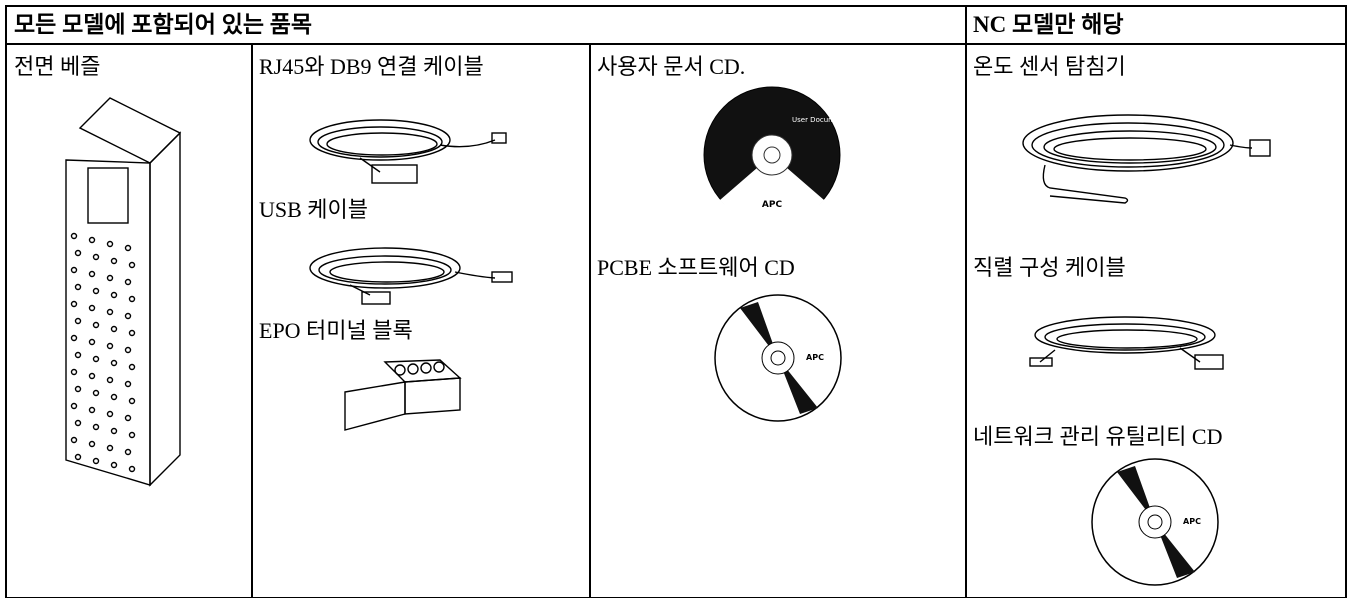 Image resolution: width=1351 pixels, height=598 pixels. What do you see at coordinates (828, 120) in the screenshot?
I see `disc-text: User Documentation` at bounding box center [828, 120].